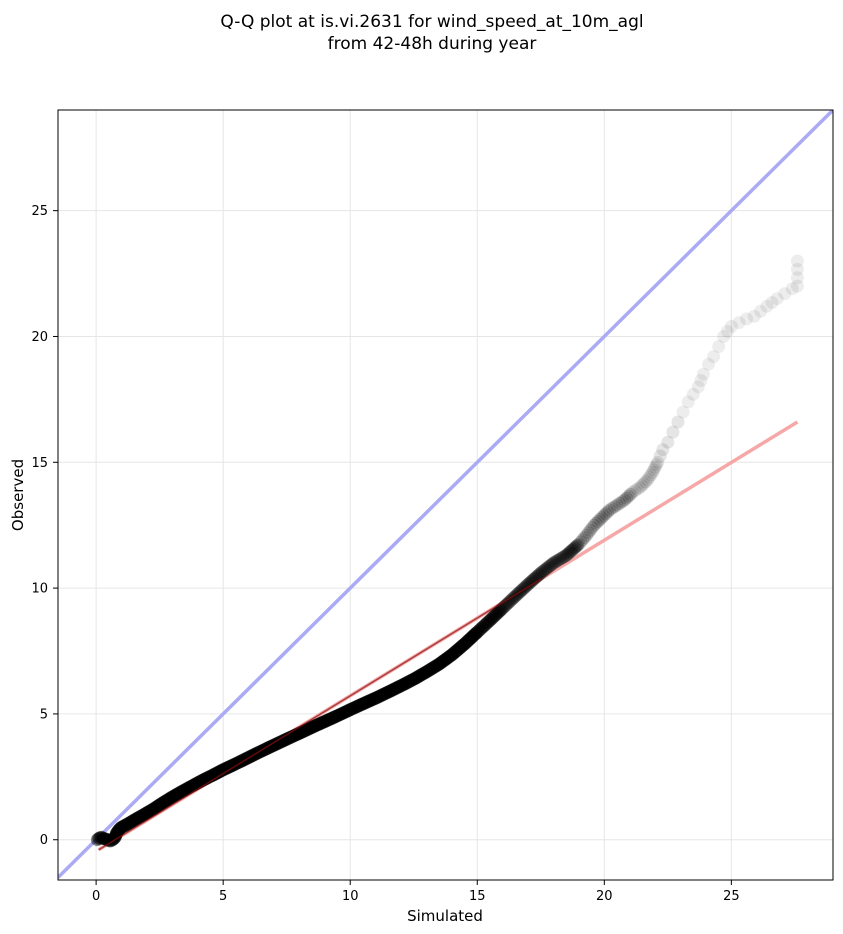 This screenshot has height=934, width=843. I want to click on x-tick-label: 25, so click(731, 896).